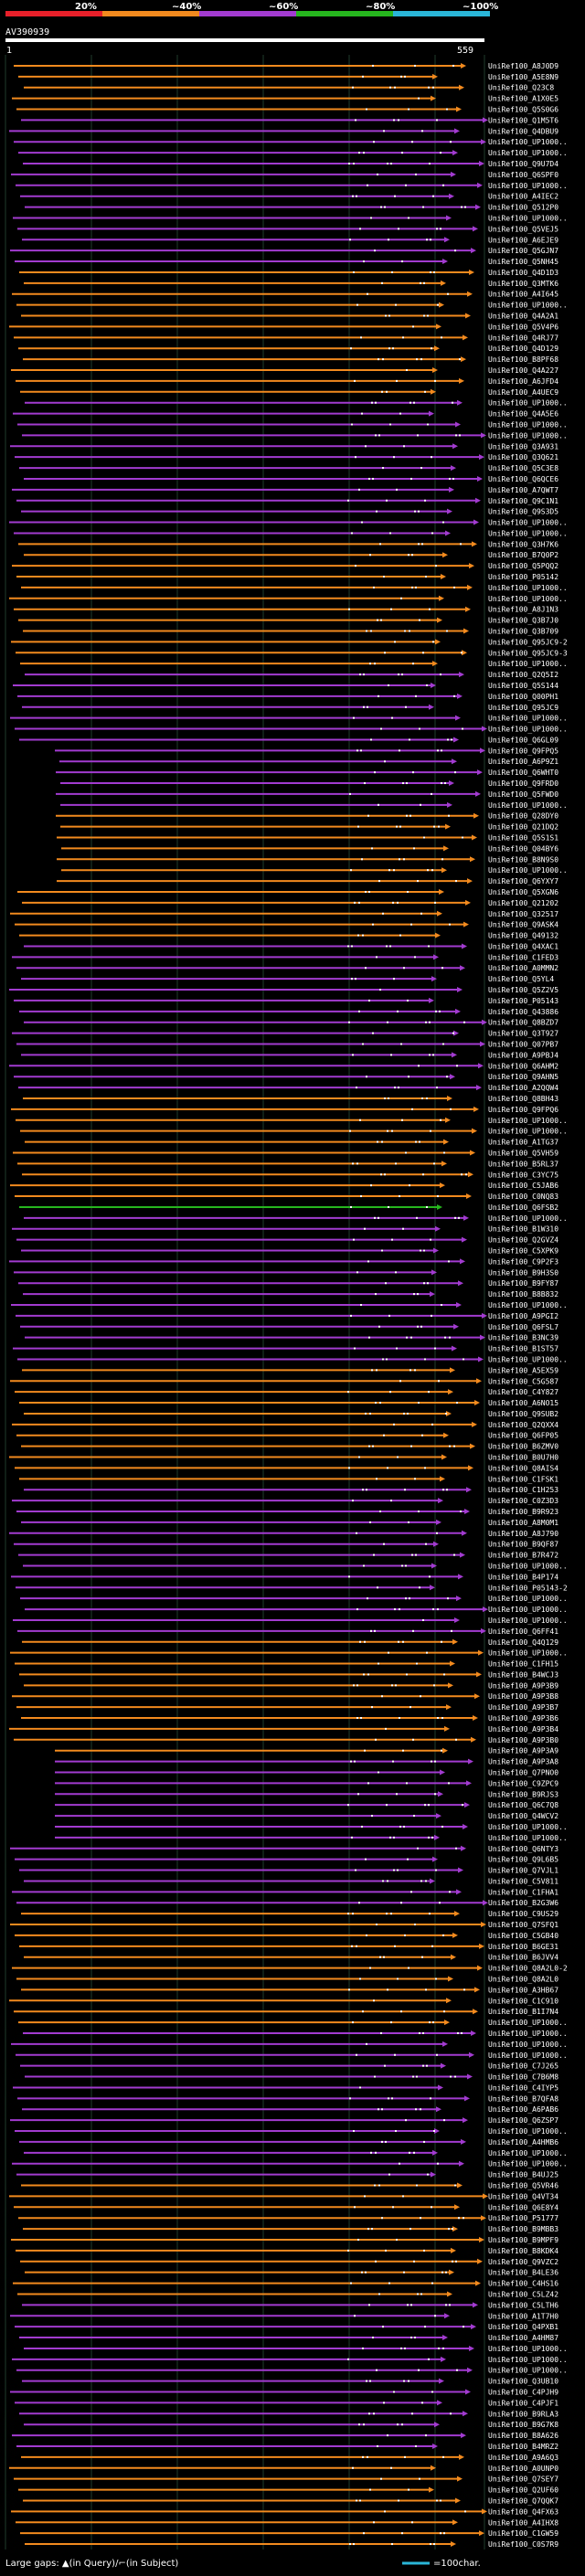  What do you see at coordinates (523, 1849) in the screenshot?
I see `hit-label: UniRef100_Q6NTY3` at bounding box center [523, 1849].